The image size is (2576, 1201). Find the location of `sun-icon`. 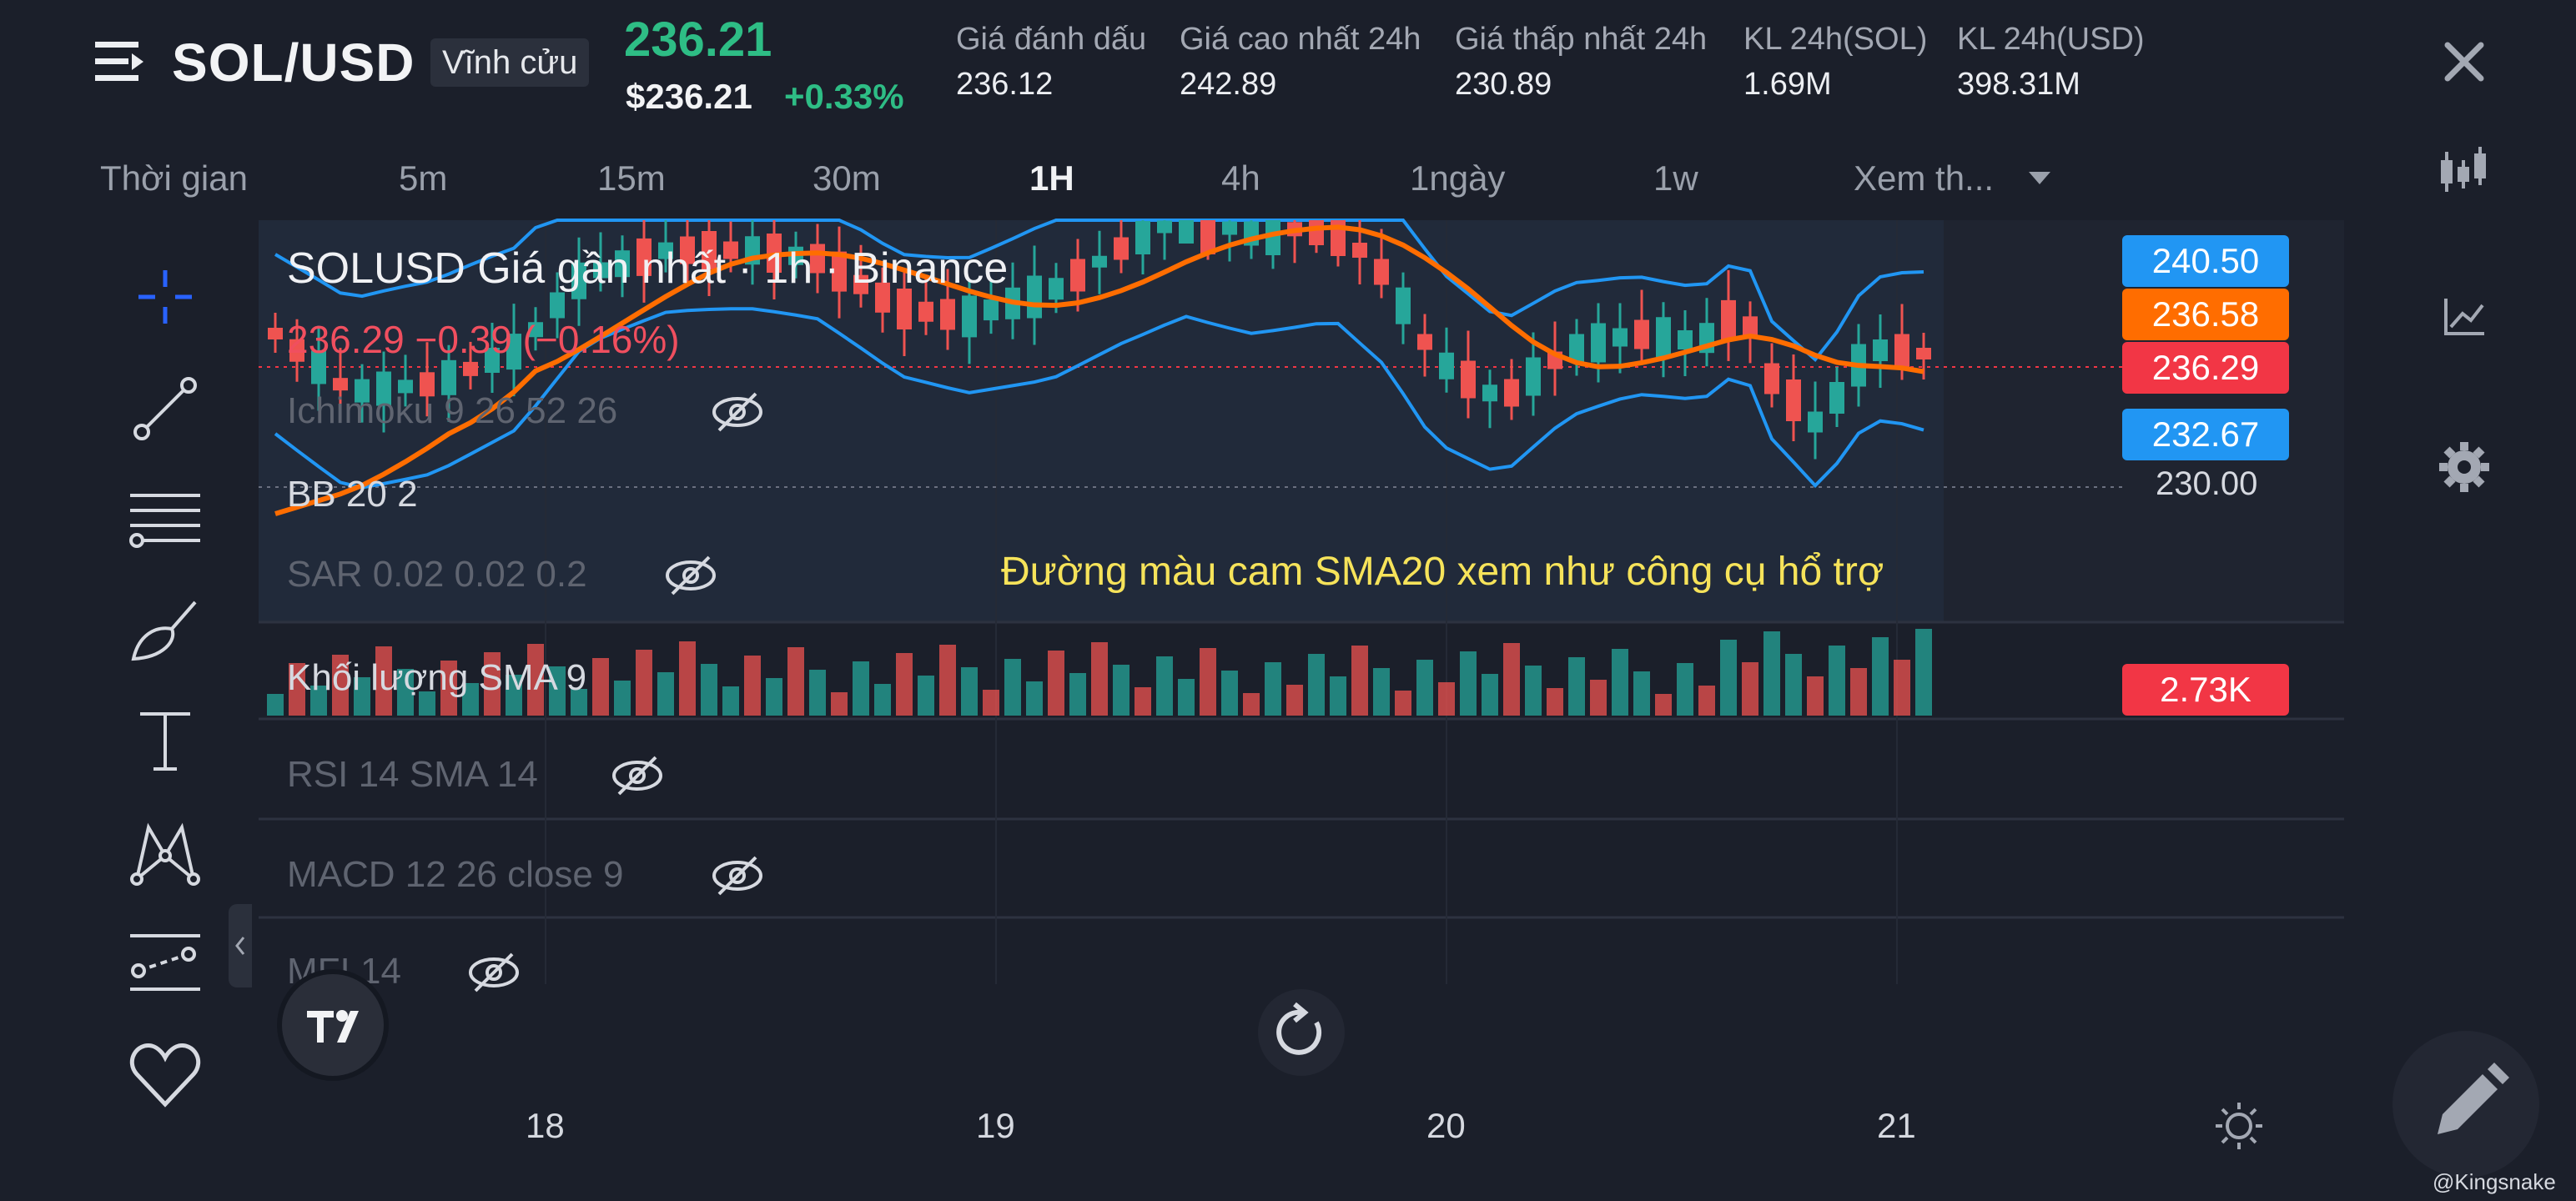

sun-icon is located at coordinates (2239, 1126).